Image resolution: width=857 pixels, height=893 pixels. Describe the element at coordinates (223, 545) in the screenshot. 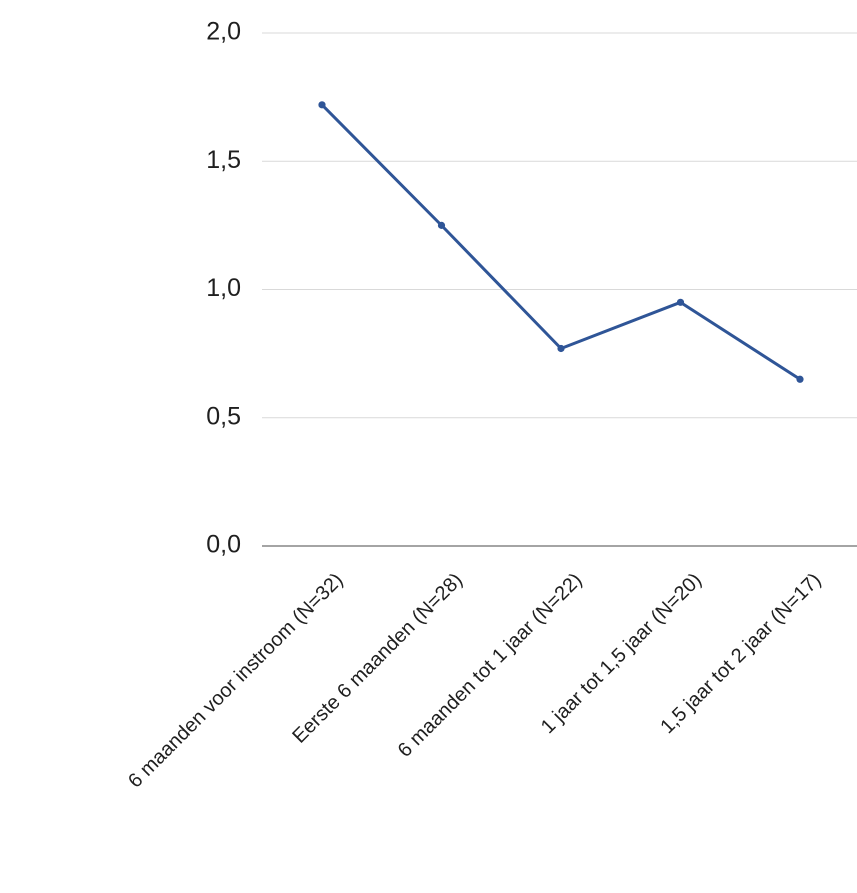

I see `y-tick-label: 0,0` at that location.